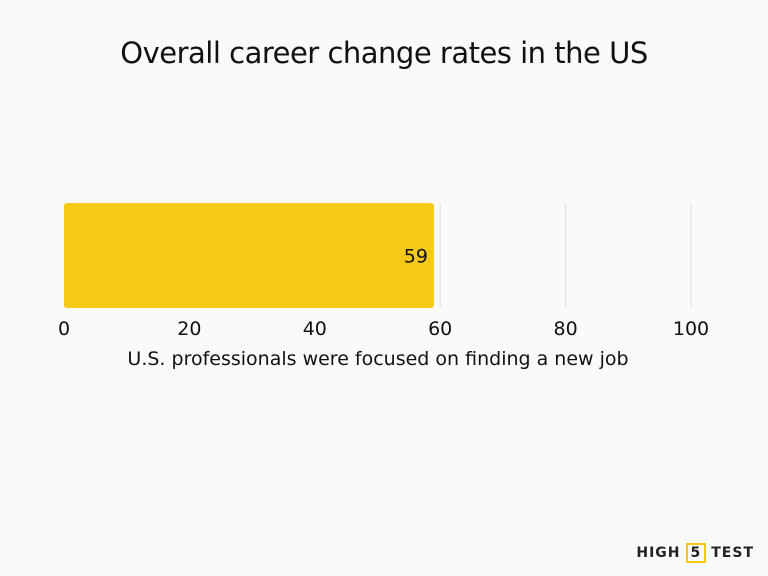  What do you see at coordinates (658, 553) in the screenshot?
I see `logo-text-high: HIGH` at bounding box center [658, 553].